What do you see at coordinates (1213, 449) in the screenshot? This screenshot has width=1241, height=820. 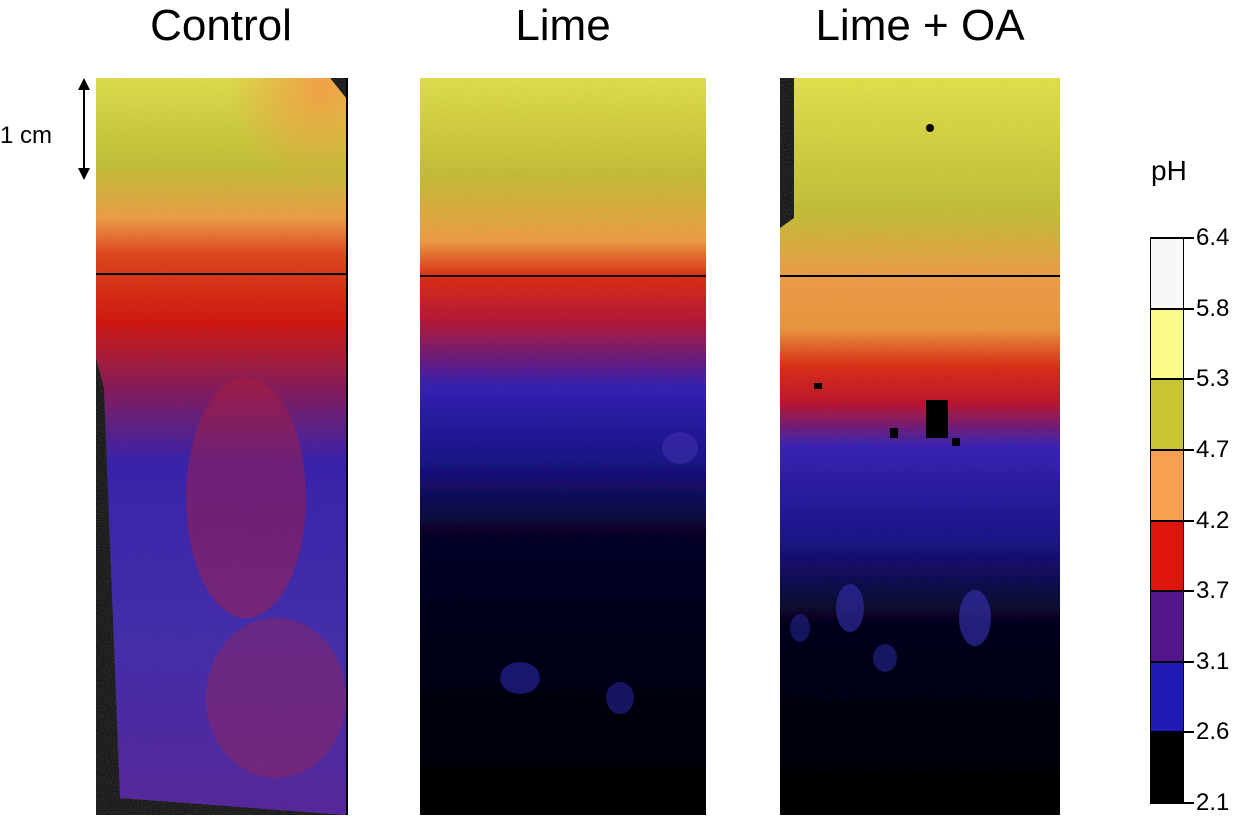 I see `colorbar-tick-label: 4.7` at bounding box center [1213, 449].